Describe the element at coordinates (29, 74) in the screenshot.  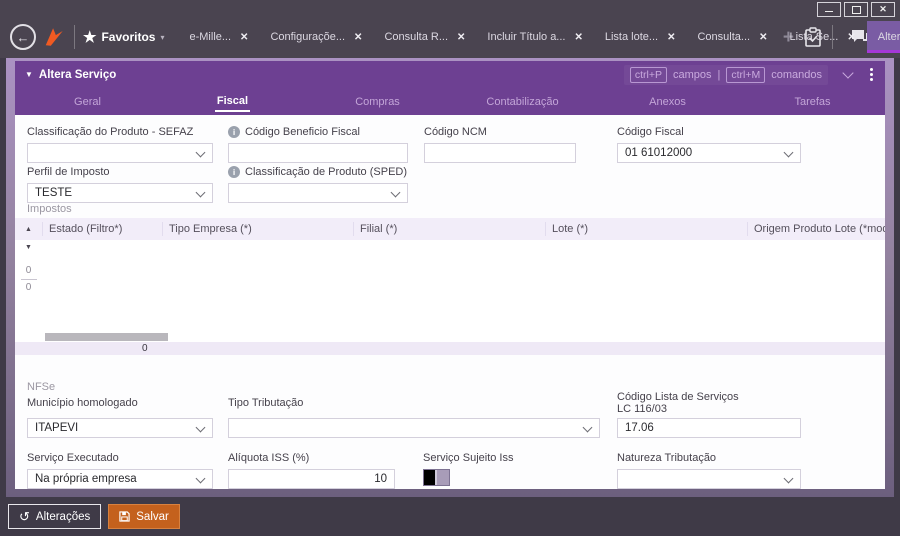
I see `collapse-caret-icon: ▼` at that location.